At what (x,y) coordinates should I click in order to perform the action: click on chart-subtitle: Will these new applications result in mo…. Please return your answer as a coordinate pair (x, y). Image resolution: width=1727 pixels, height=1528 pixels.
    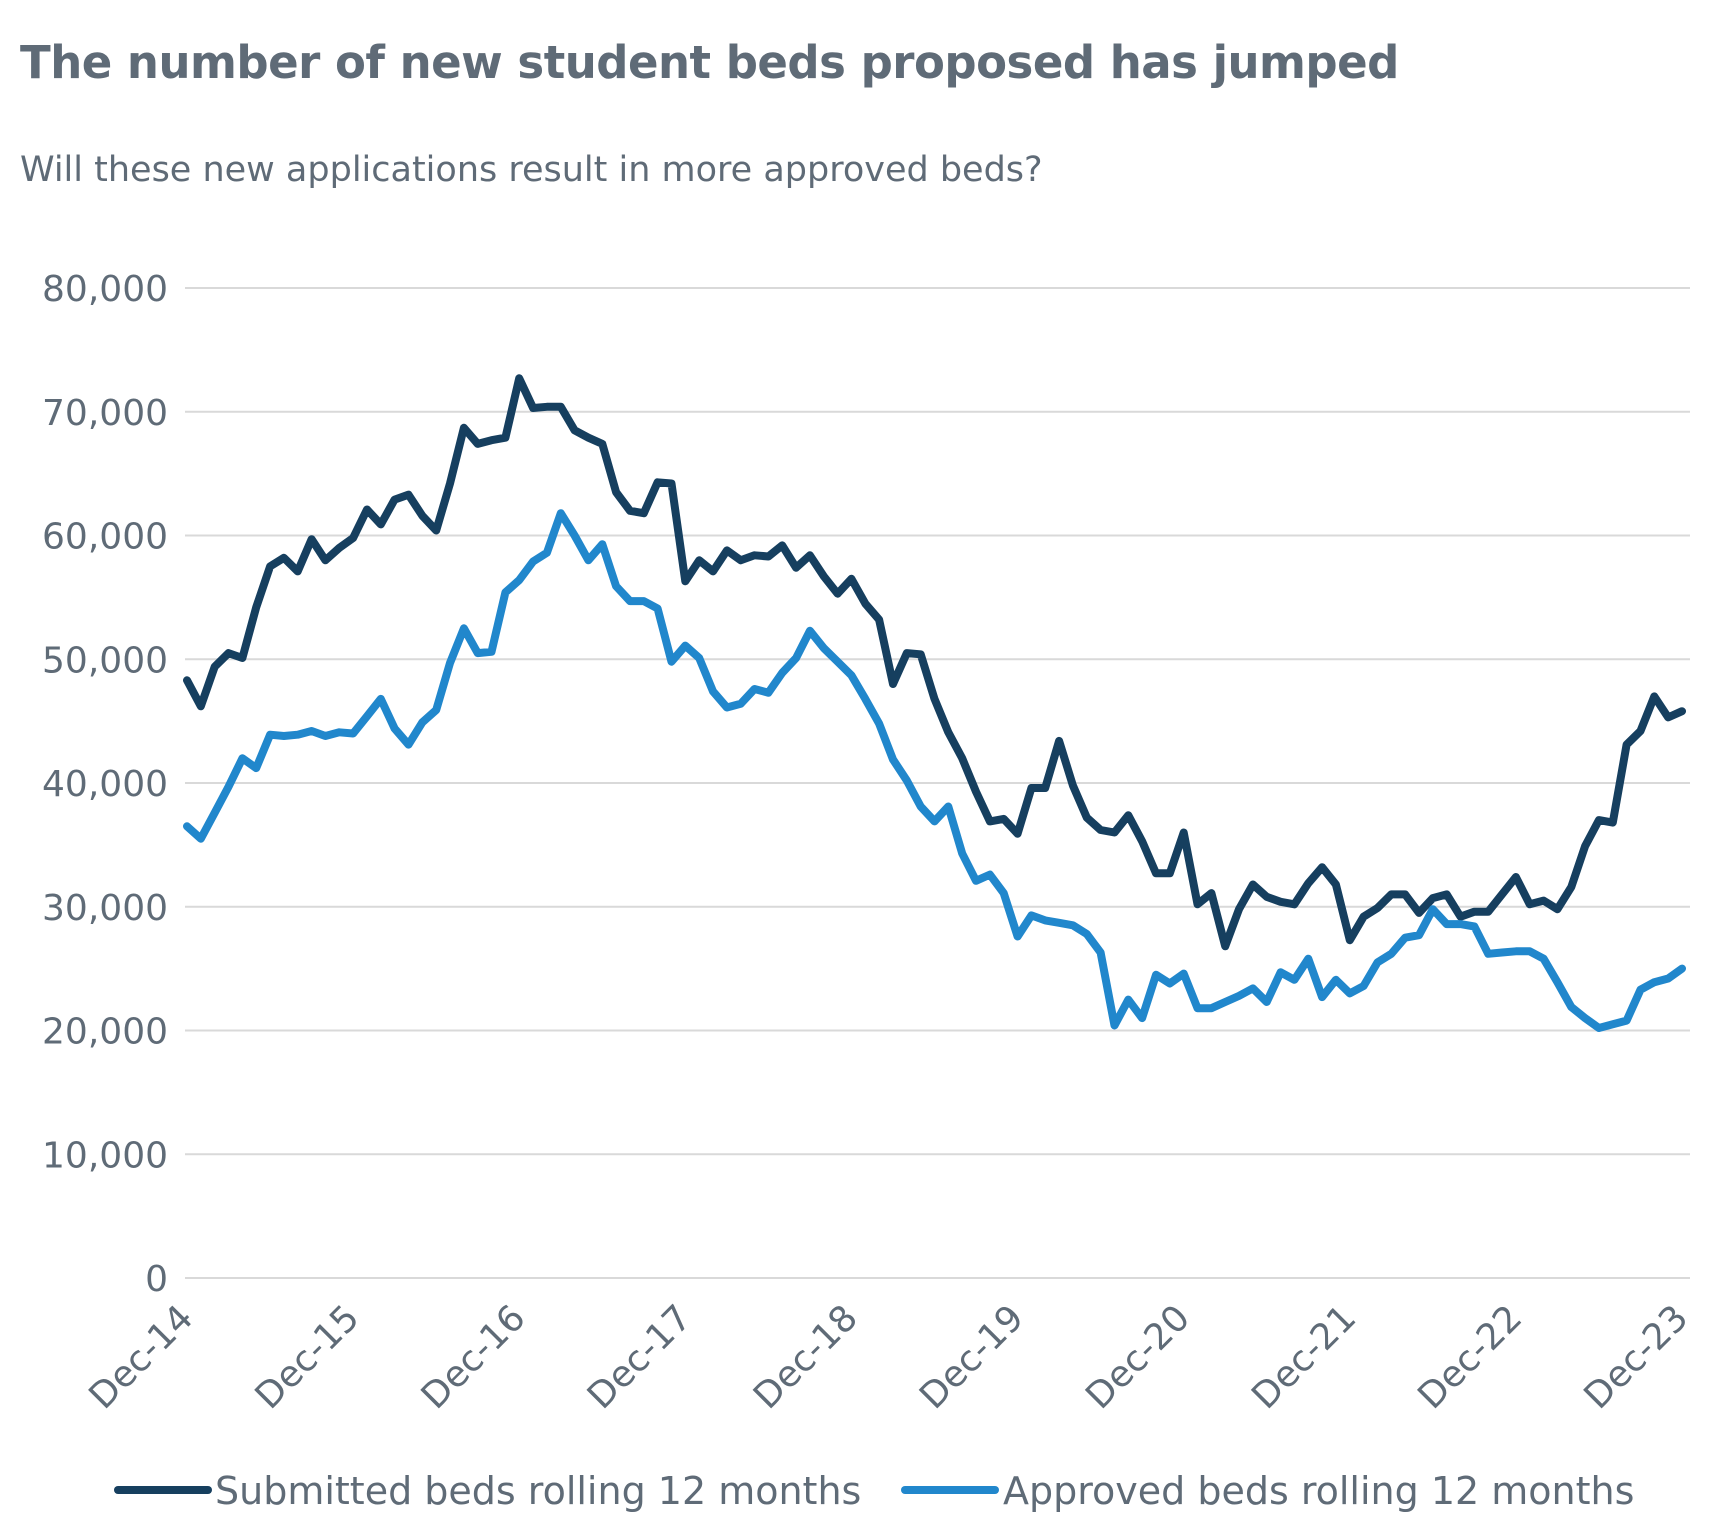
    Looking at the image, I should click on (531, 170).